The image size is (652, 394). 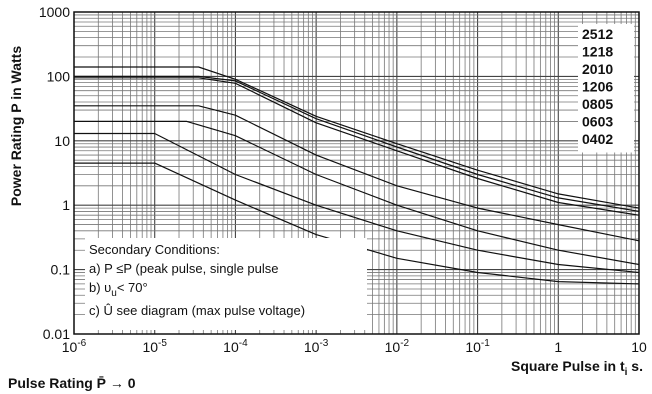 I want to click on x-tick-label: 10⁻⁴, so click(x=235, y=346).